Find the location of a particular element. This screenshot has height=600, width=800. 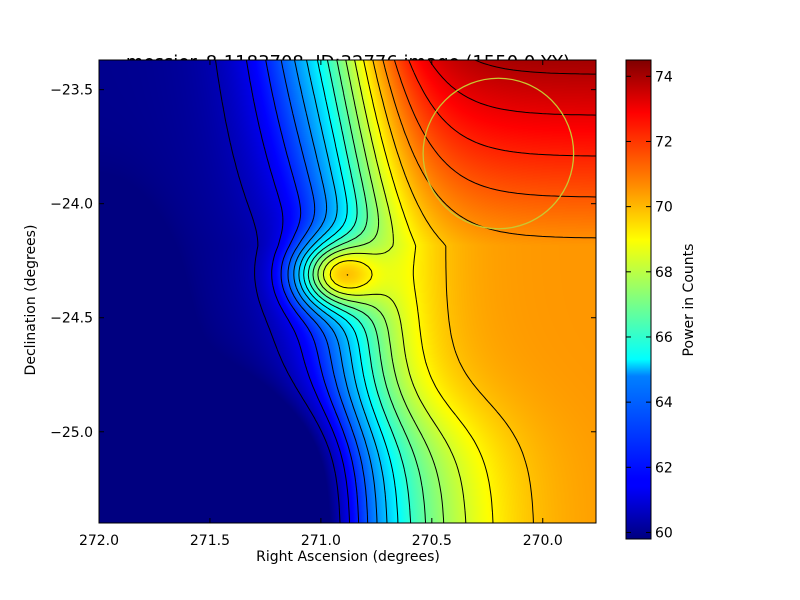

x-tick-label: 272.0 is located at coordinates (99, 541).